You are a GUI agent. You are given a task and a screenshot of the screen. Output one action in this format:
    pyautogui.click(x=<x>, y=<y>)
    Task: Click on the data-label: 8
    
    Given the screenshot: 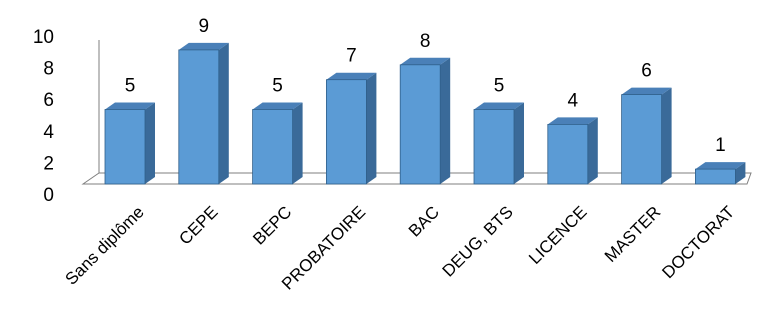 What is the action you would take?
    pyautogui.click(x=425, y=41)
    